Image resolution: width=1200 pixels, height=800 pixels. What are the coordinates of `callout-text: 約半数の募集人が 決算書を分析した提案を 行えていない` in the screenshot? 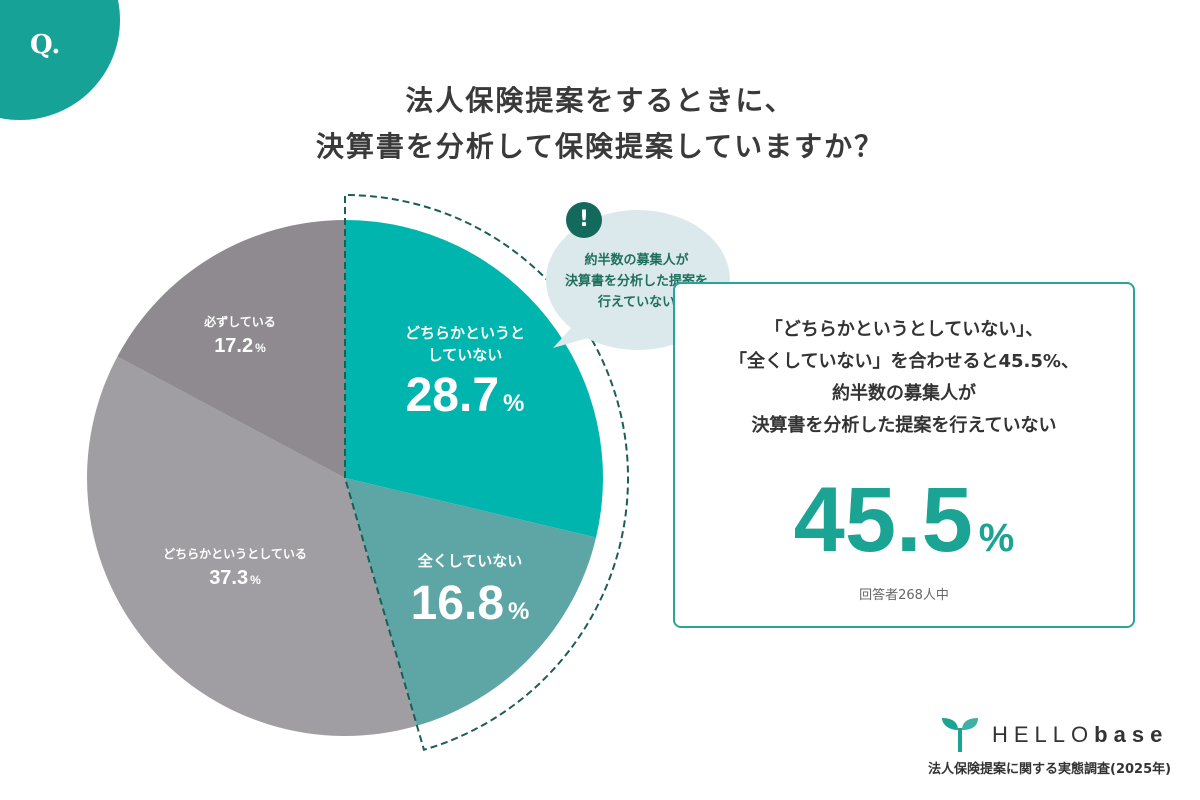 It's located at (636, 281).